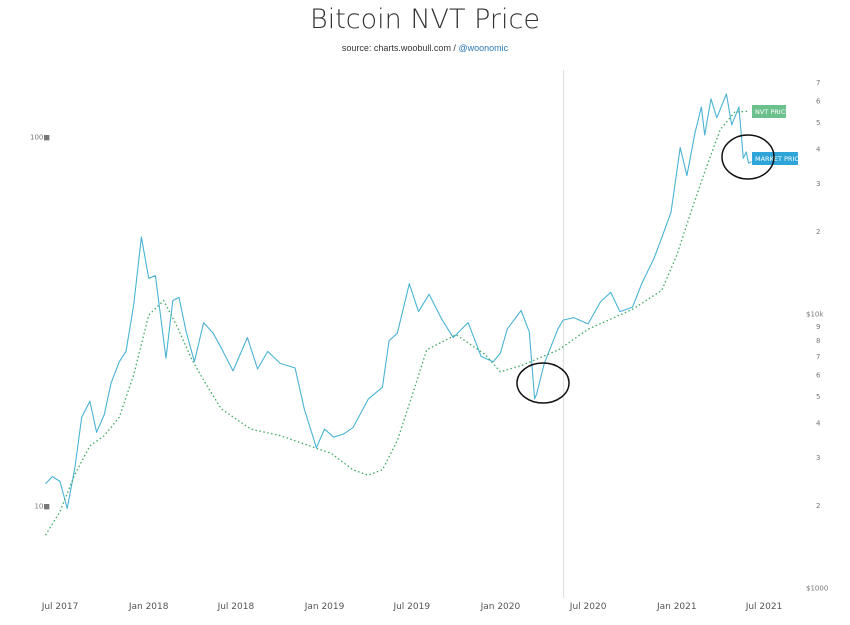 The image size is (850, 625). What do you see at coordinates (42, 507) in the screenshot?
I see `left-axis-tick-label: 10■` at bounding box center [42, 507].